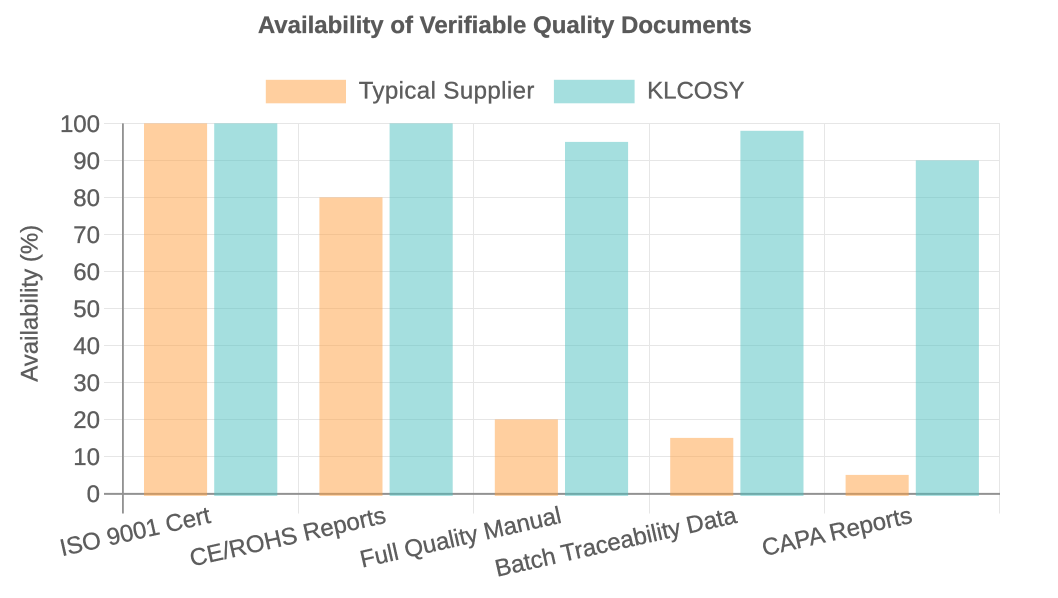 This screenshot has height=598, width=1058. What do you see at coordinates (30, 303) in the screenshot?
I see `svg-text: Availability (%)` at bounding box center [30, 303].